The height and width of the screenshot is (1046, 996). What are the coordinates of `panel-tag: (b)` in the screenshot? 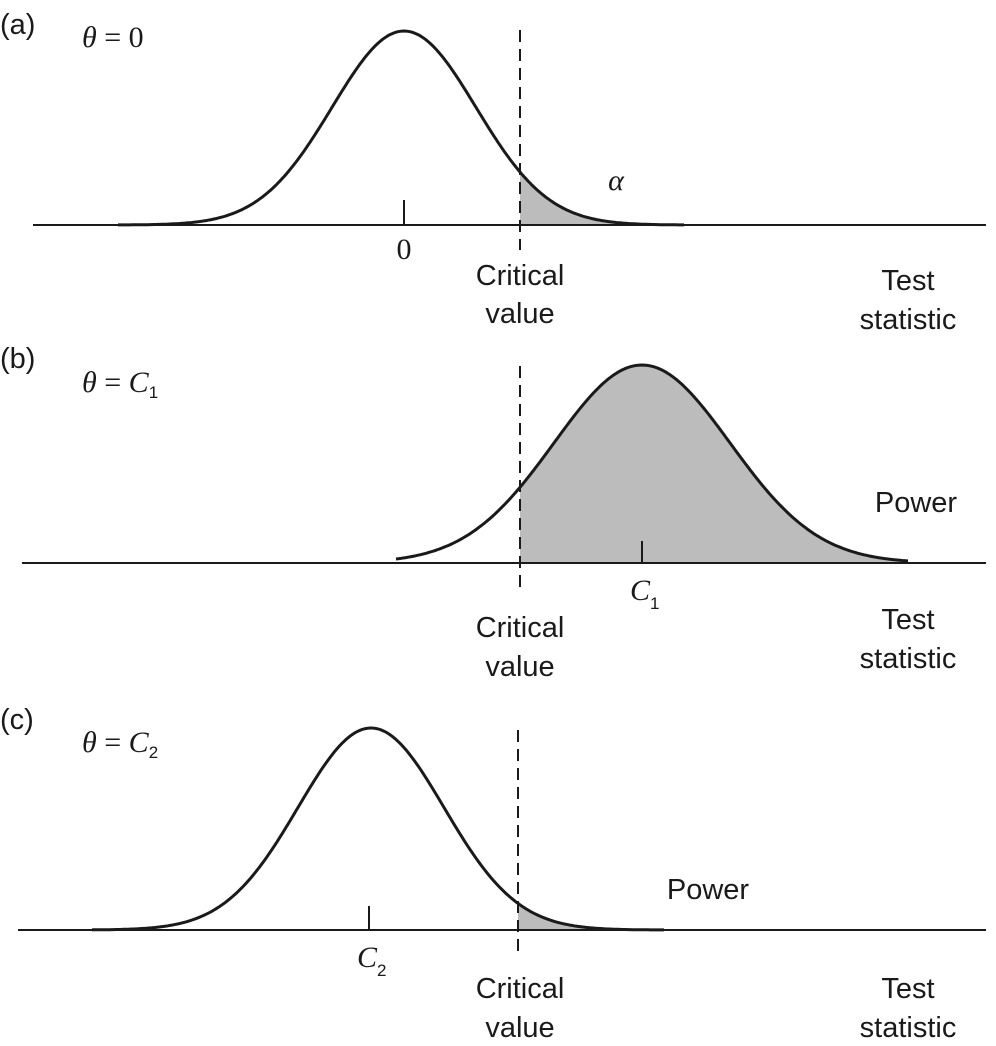 It's located at (17, 359).